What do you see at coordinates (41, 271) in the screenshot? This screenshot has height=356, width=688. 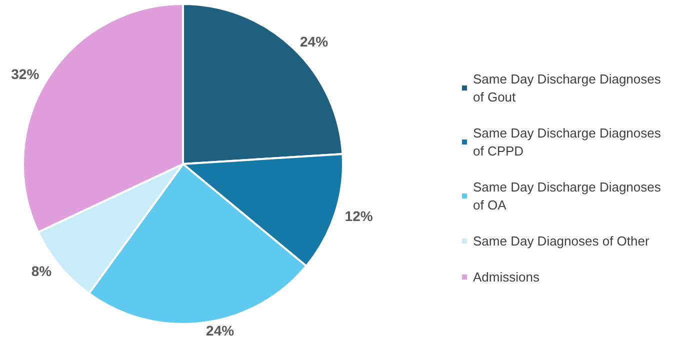 I see `data-label: 8%` at bounding box center [41, 271].